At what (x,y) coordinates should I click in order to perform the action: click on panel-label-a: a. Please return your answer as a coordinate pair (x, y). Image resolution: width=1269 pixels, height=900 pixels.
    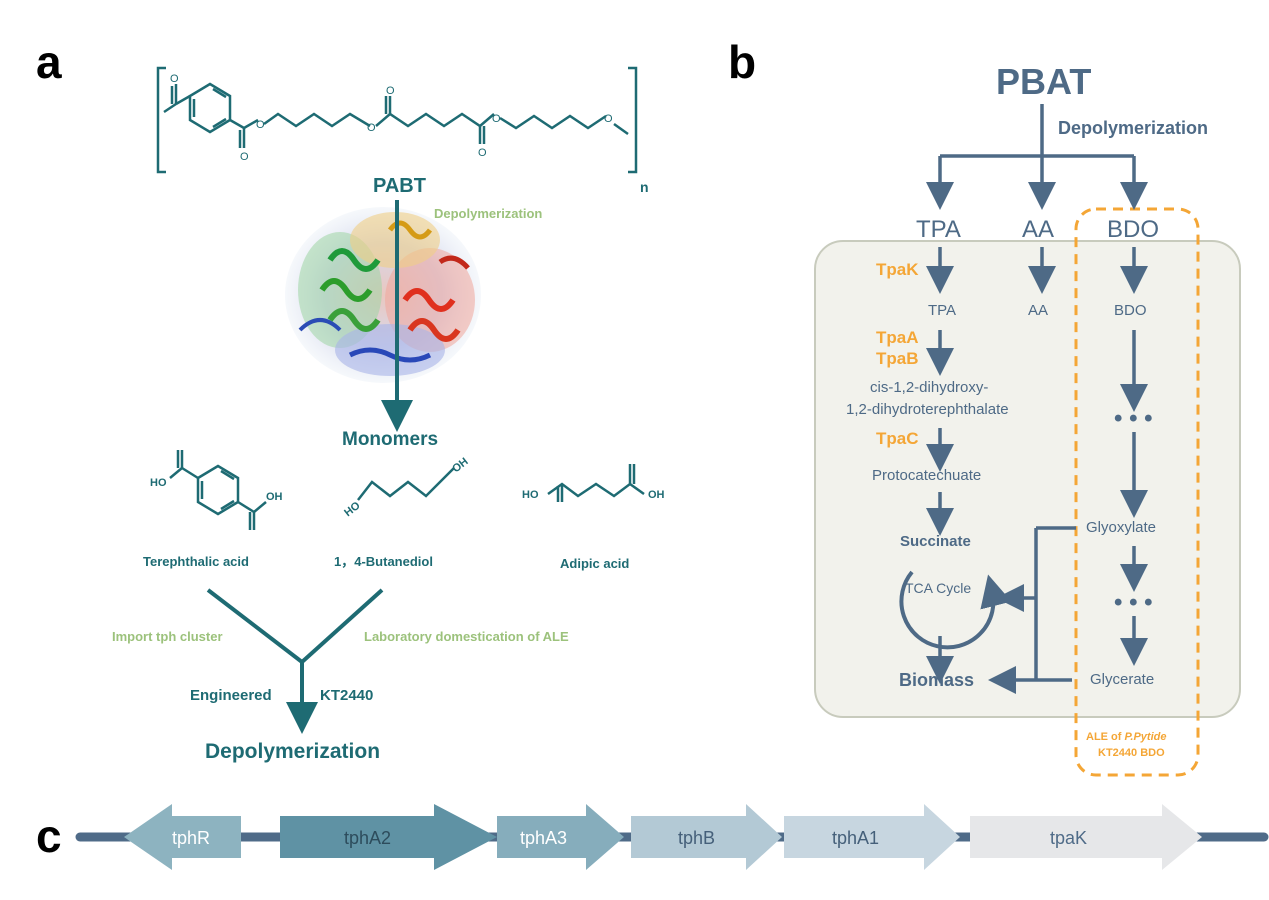
    Looking at the image, I should click on (49, 62).